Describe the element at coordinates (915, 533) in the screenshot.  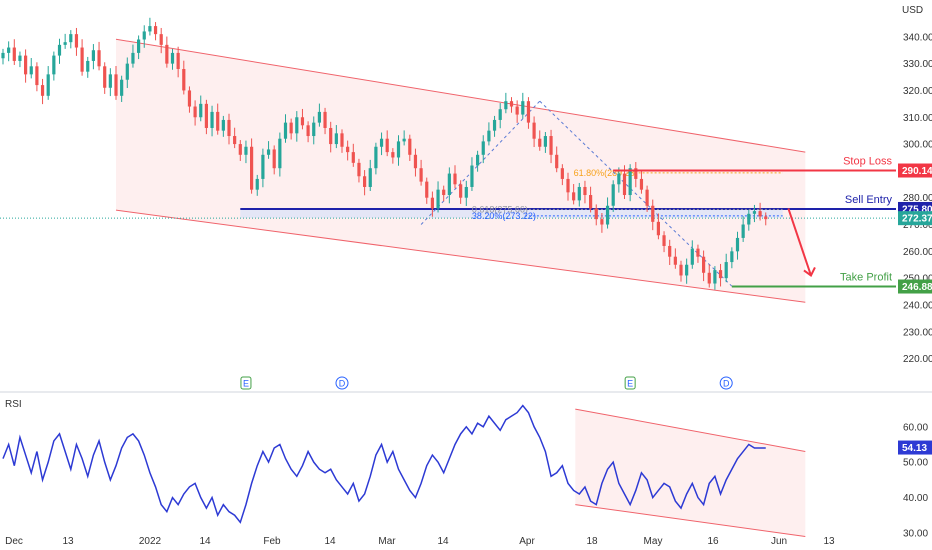
I see `rsi-tick-label: 30.00` at that location.